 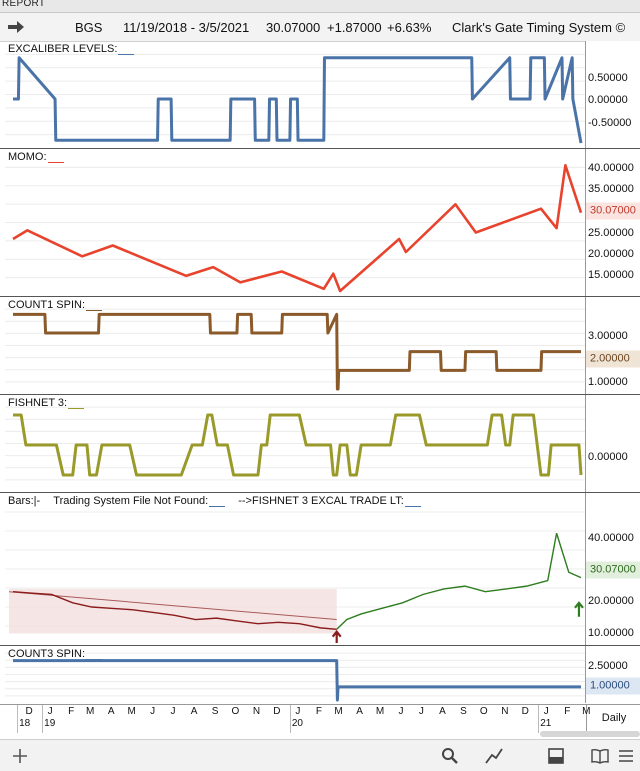 I want to click on arrow-right-icon, so click(x=16, y=27).